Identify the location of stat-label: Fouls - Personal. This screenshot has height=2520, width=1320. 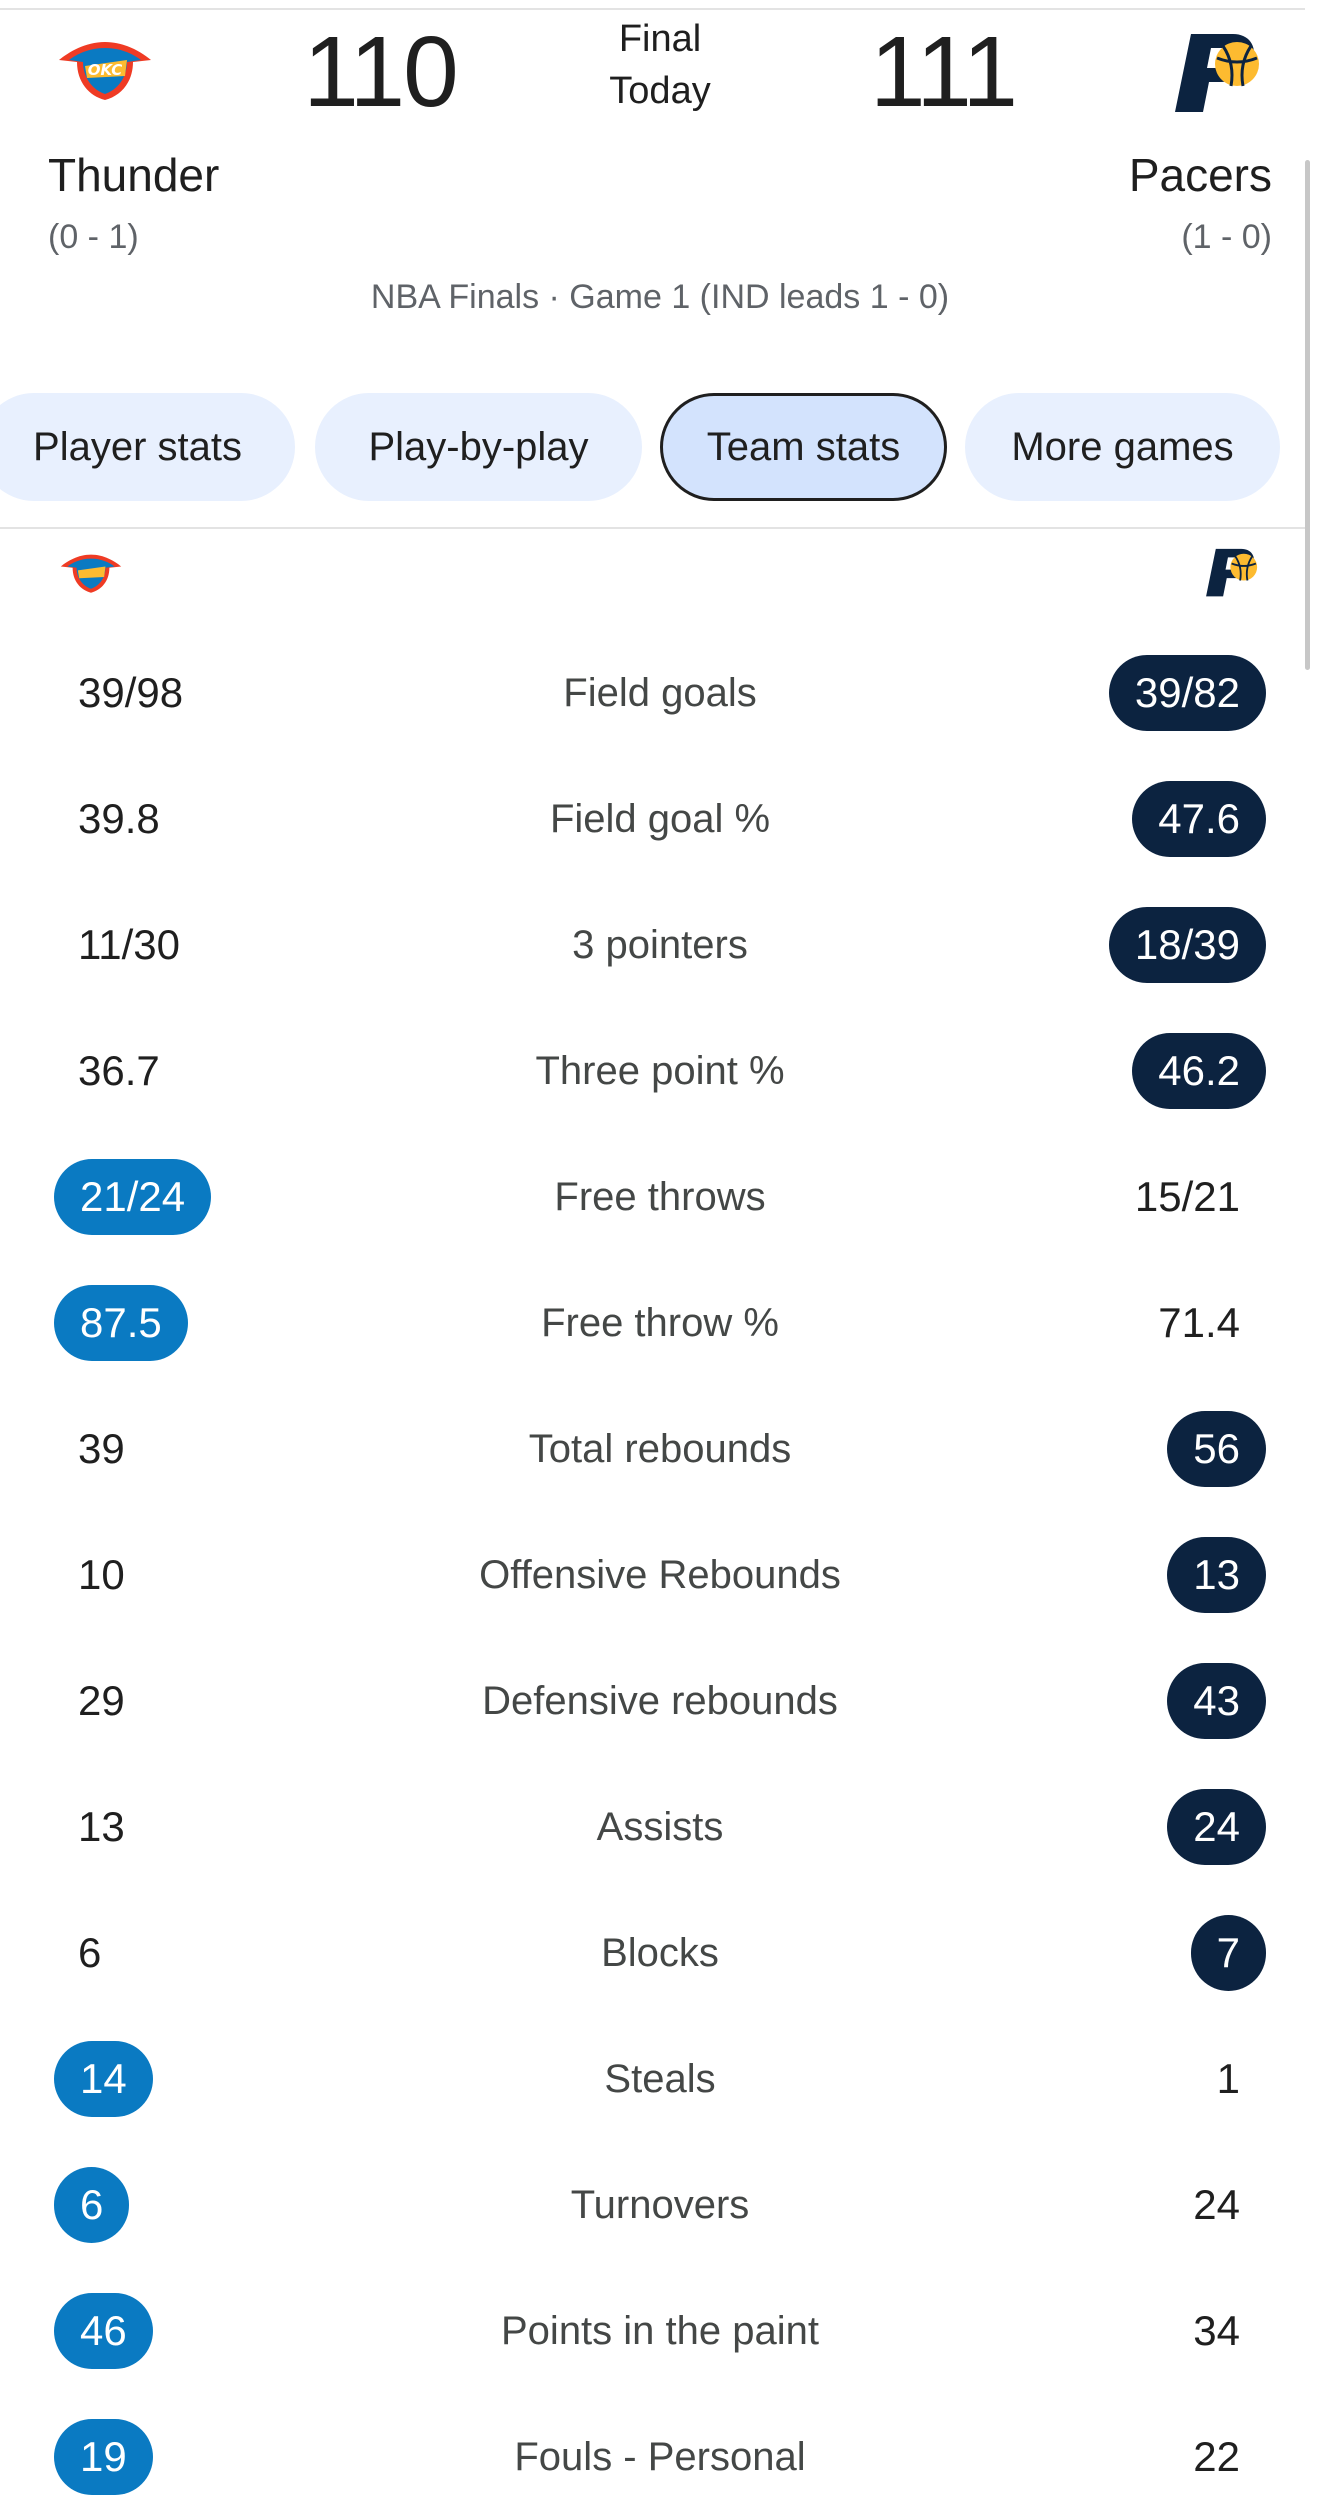
(660, 2457).